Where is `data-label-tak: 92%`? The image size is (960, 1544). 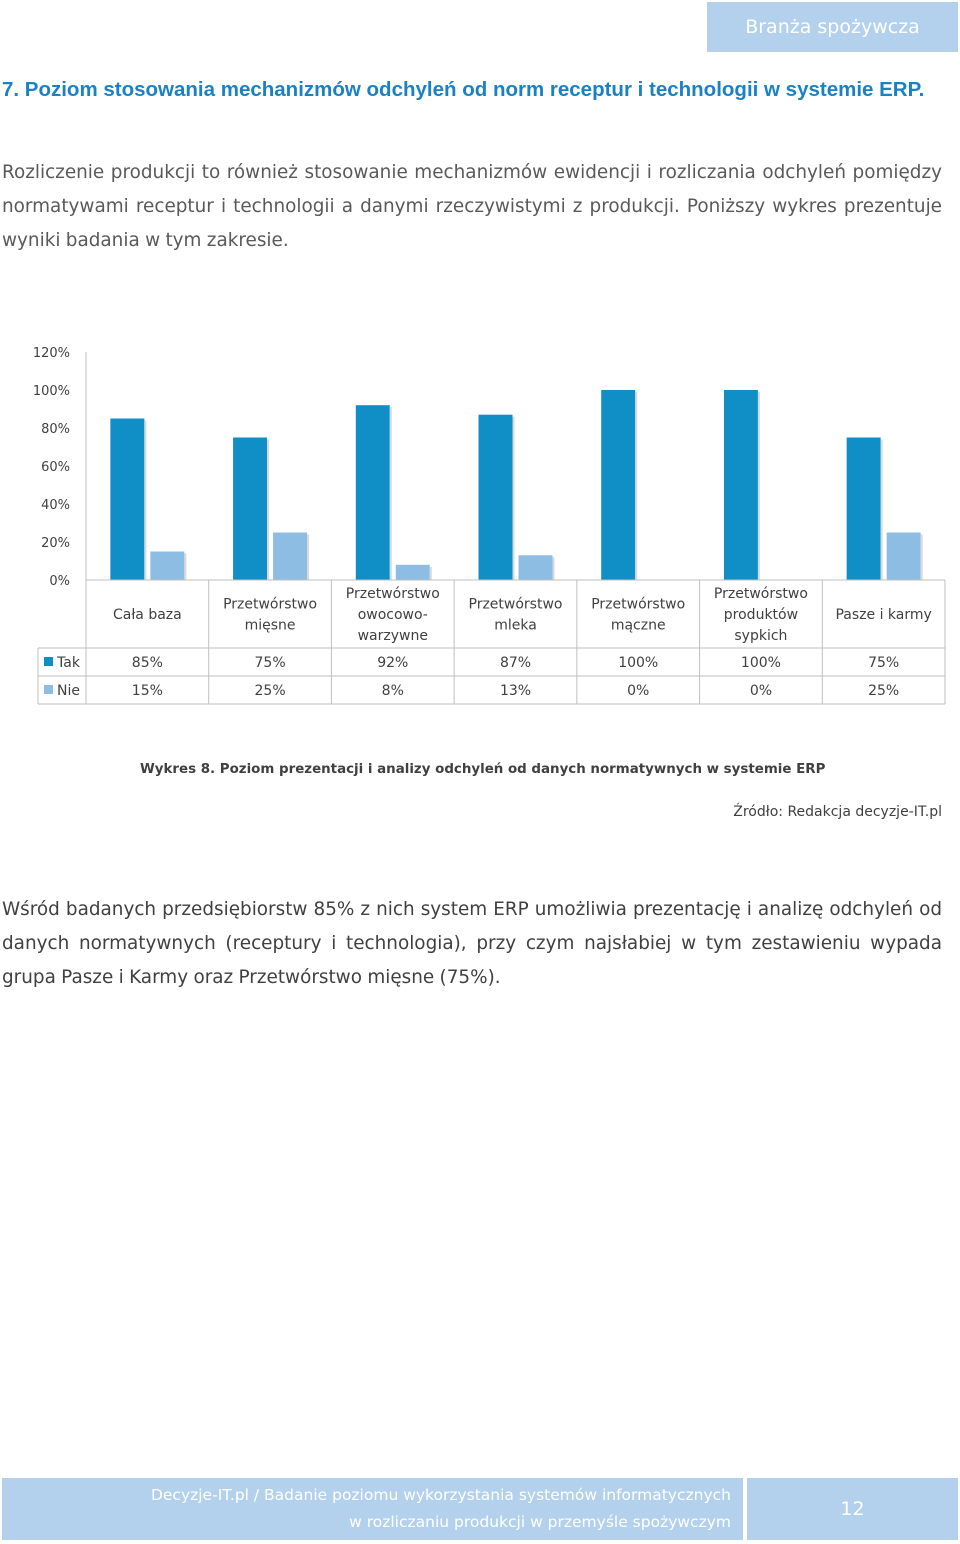
data-label-tak: 92% is located at coordinates (392, 663).